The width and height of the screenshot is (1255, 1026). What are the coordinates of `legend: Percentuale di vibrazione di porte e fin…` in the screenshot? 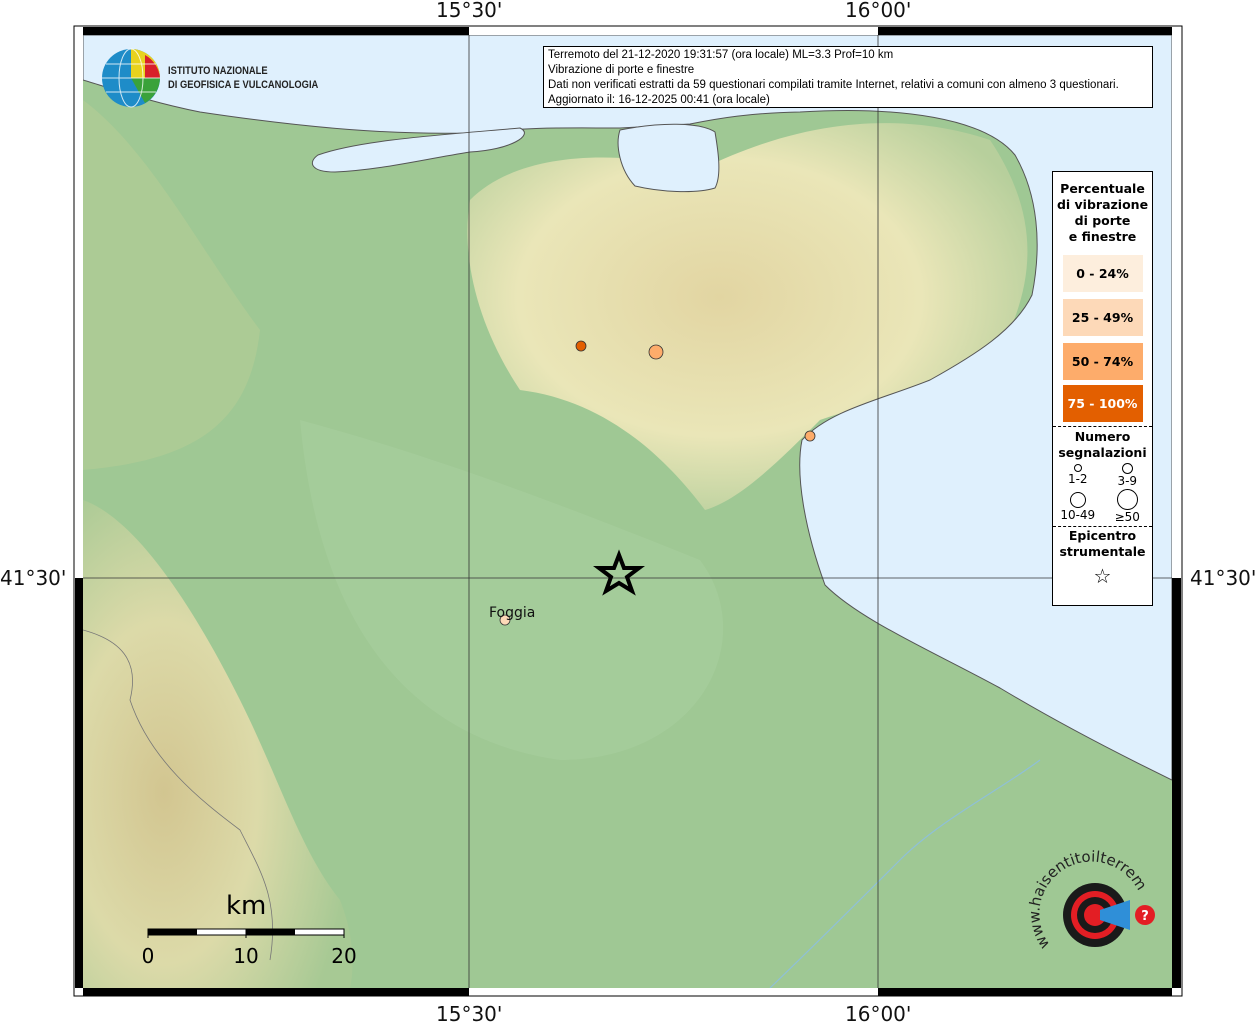 It's located at (1102, 388).